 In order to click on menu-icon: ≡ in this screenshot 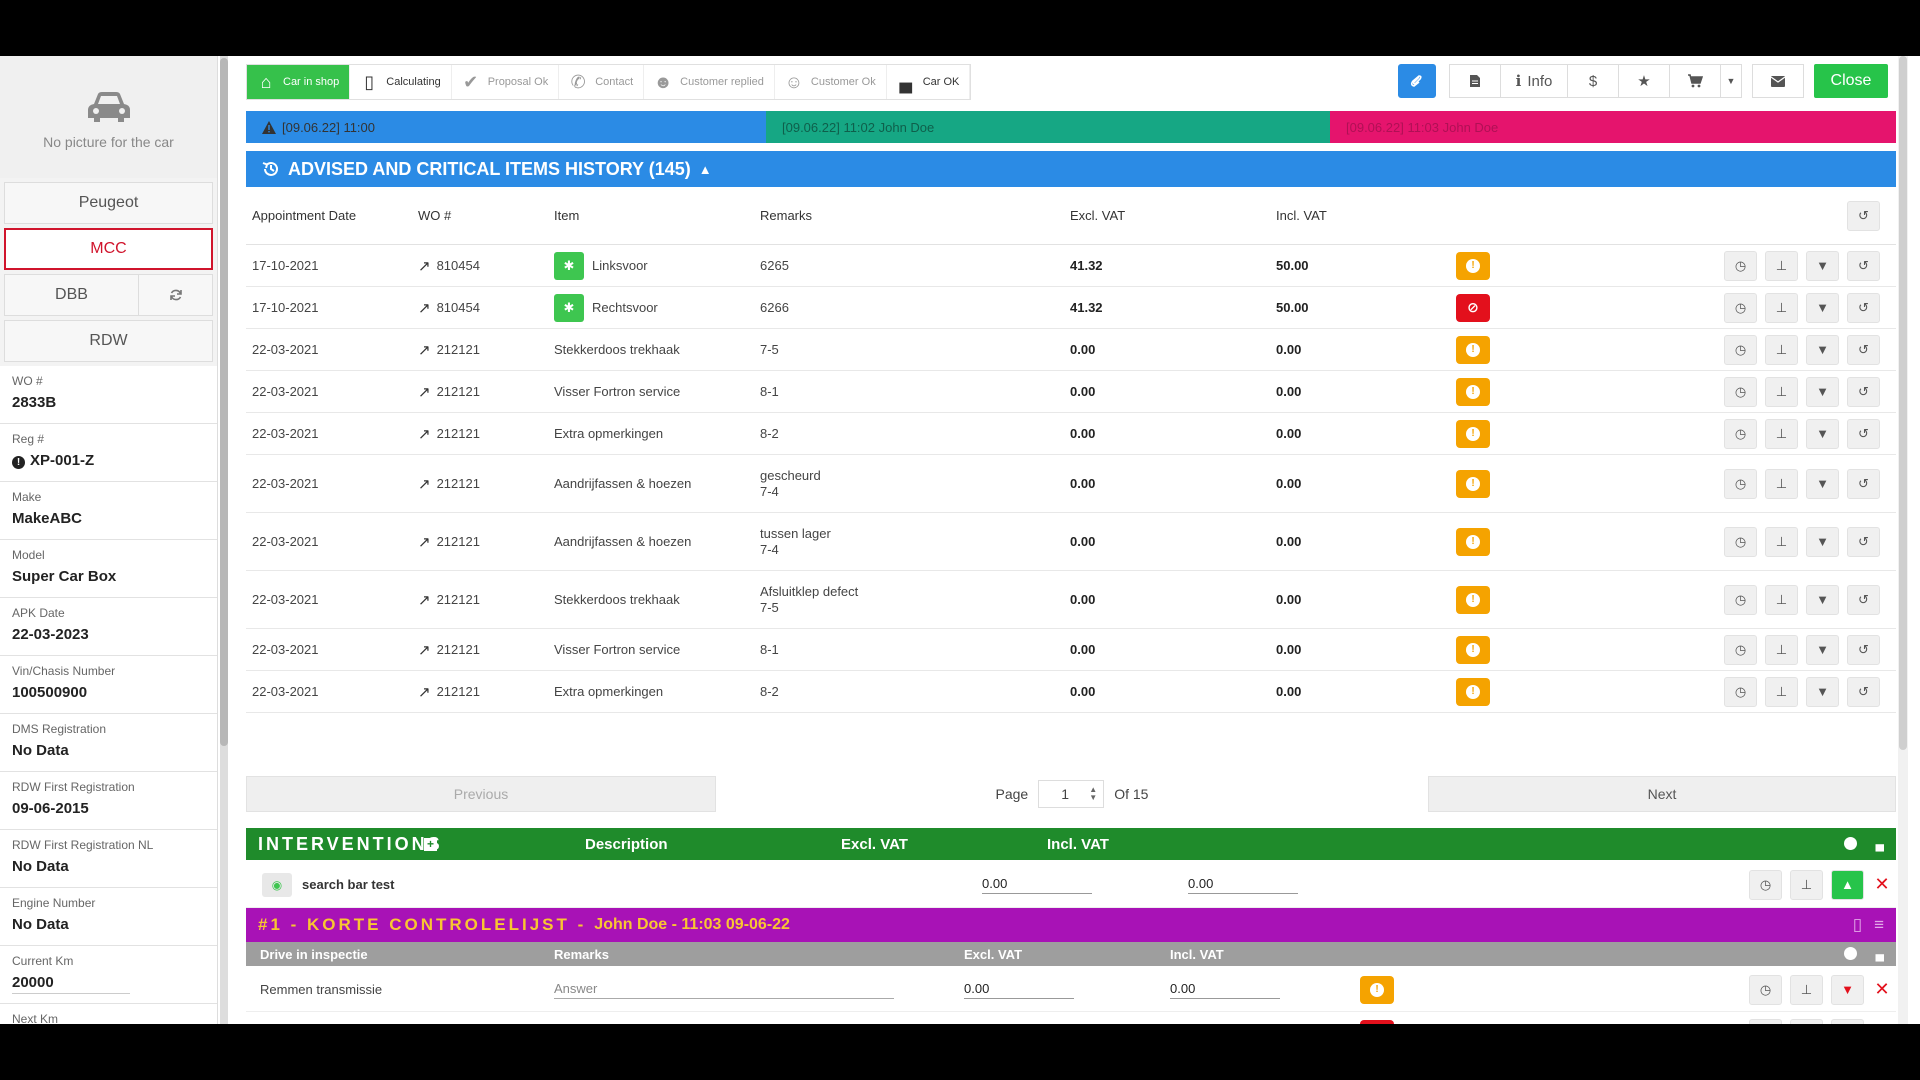, I will do `click(1879, 924)`.